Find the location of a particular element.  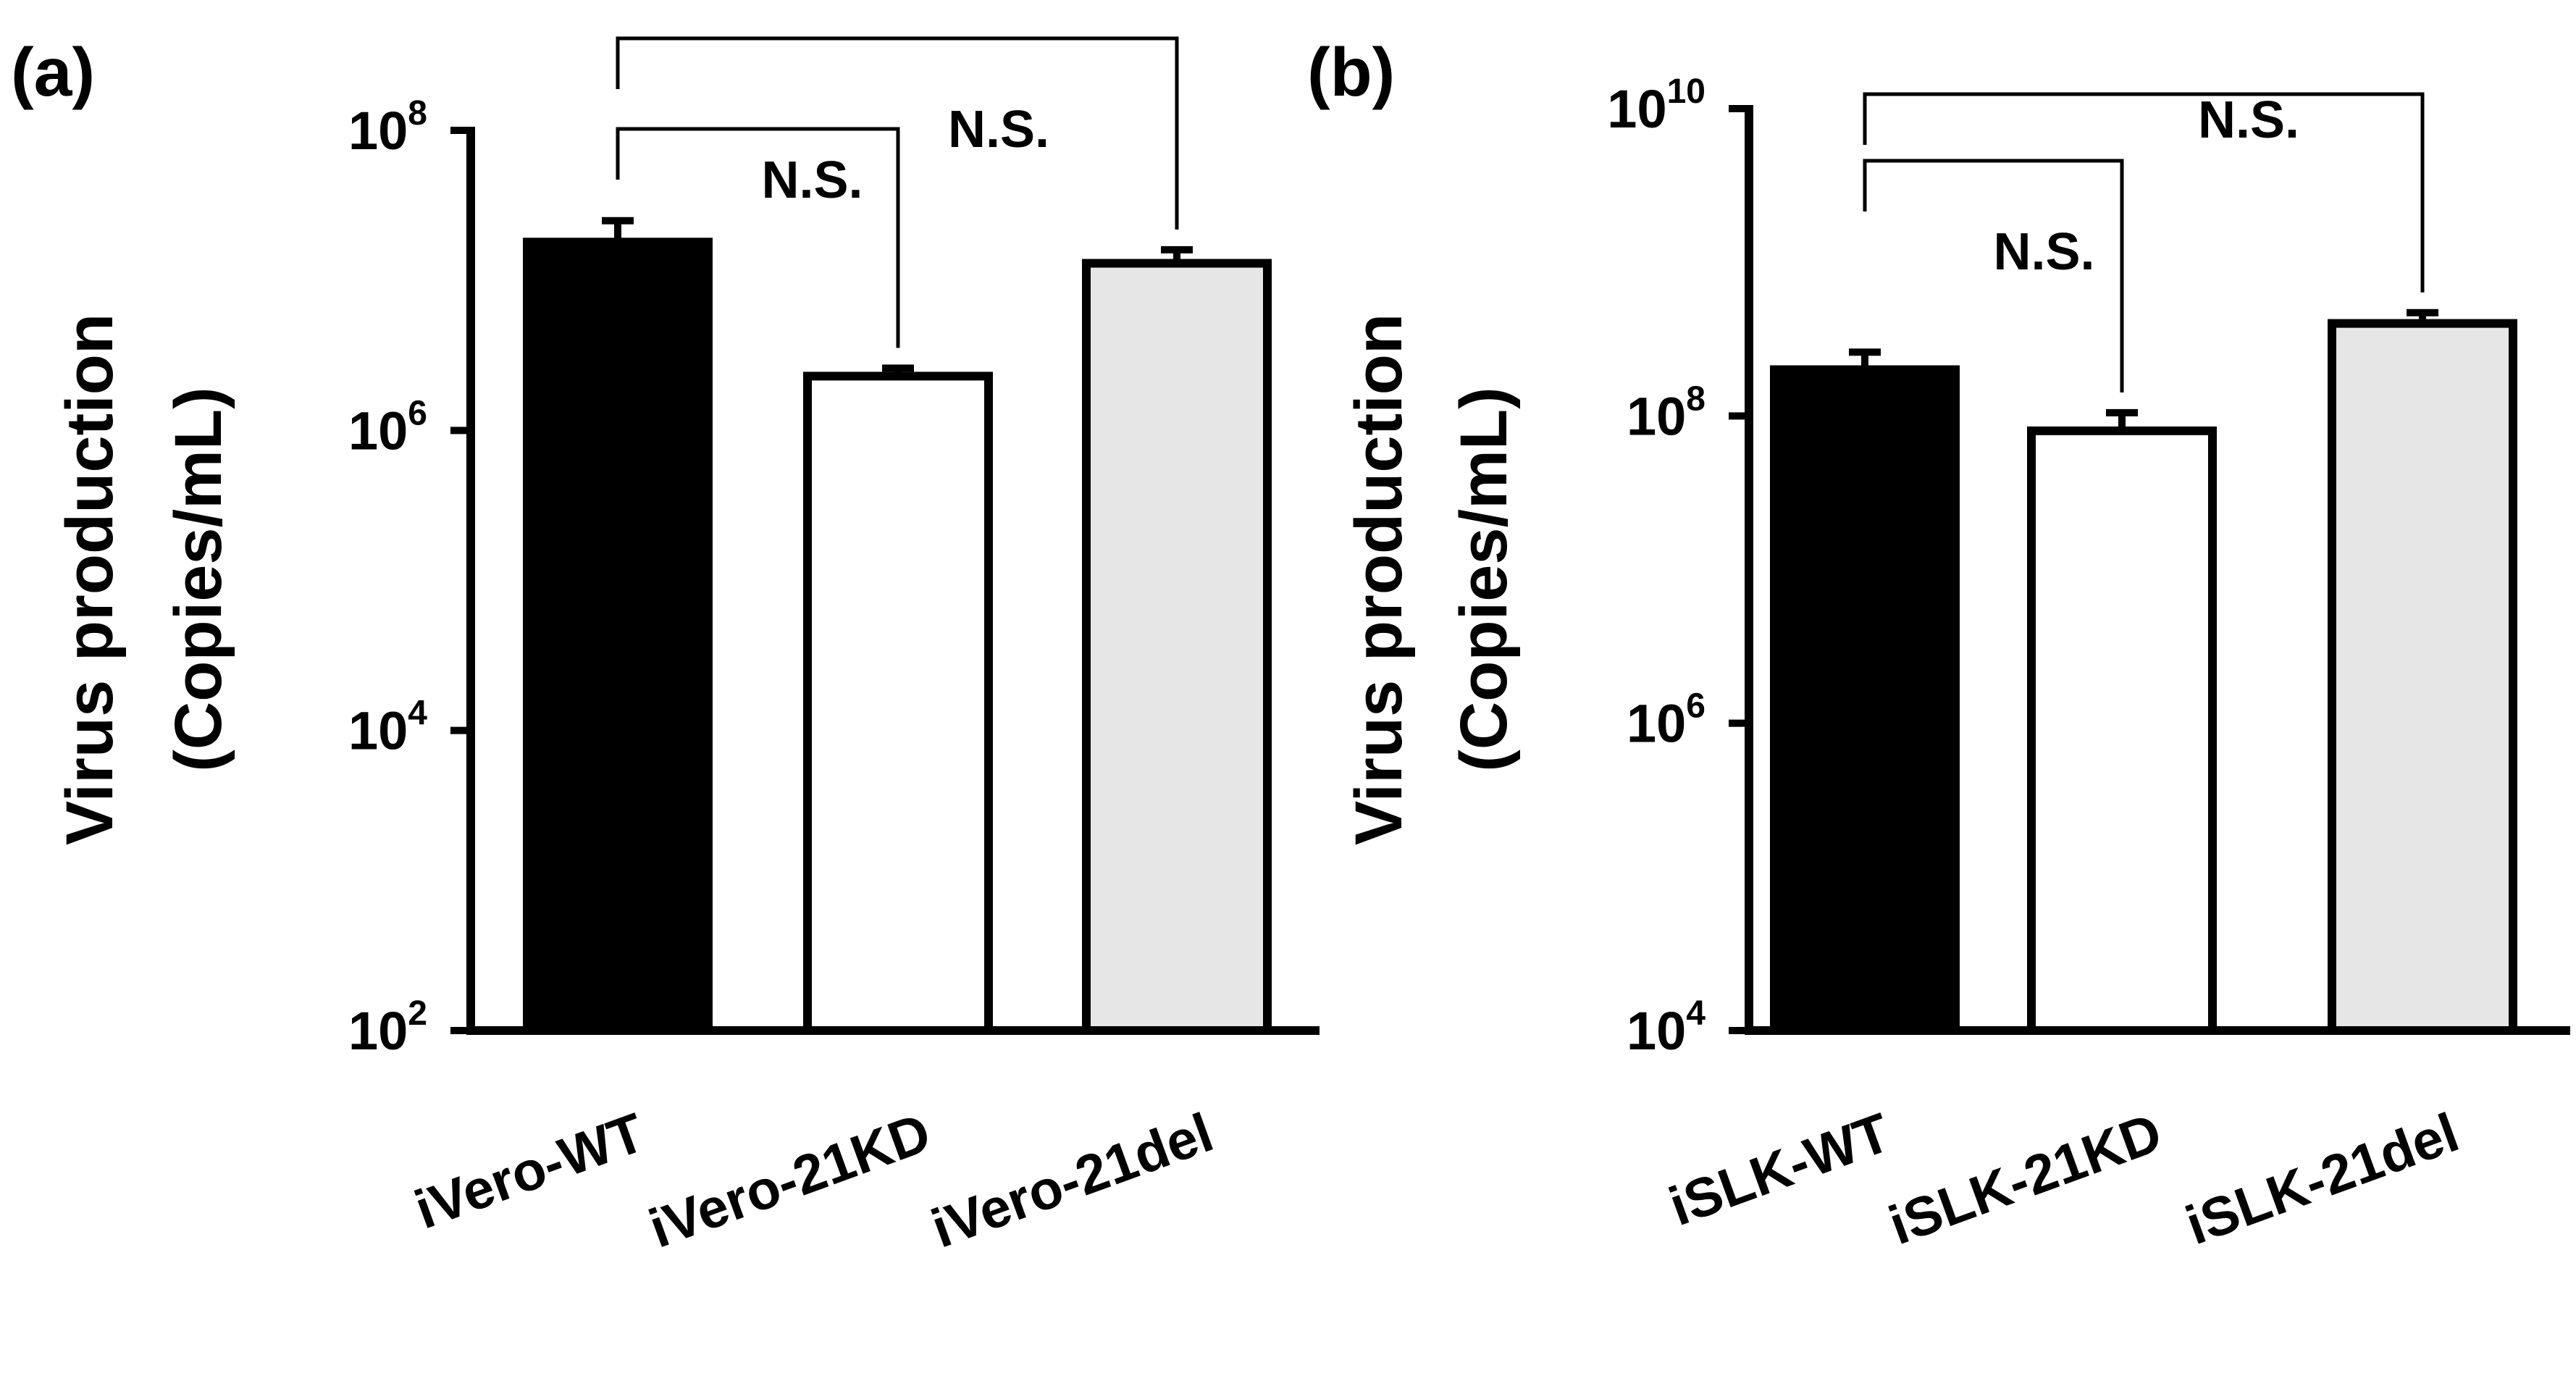

y-tick-label: 10¹⁰ is located at coordinates (1656, 106).